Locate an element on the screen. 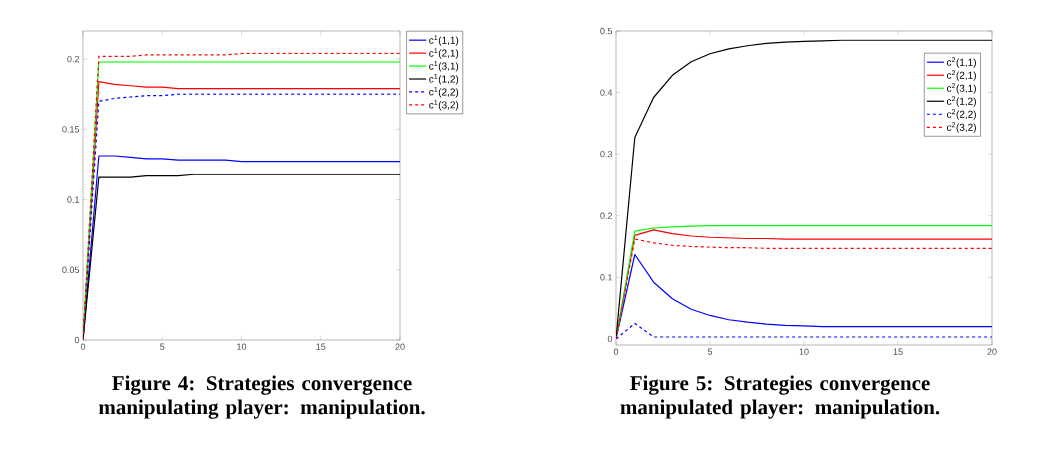  legend-label: c$^{1}$(2,1) is located at coordinates (444, 53).